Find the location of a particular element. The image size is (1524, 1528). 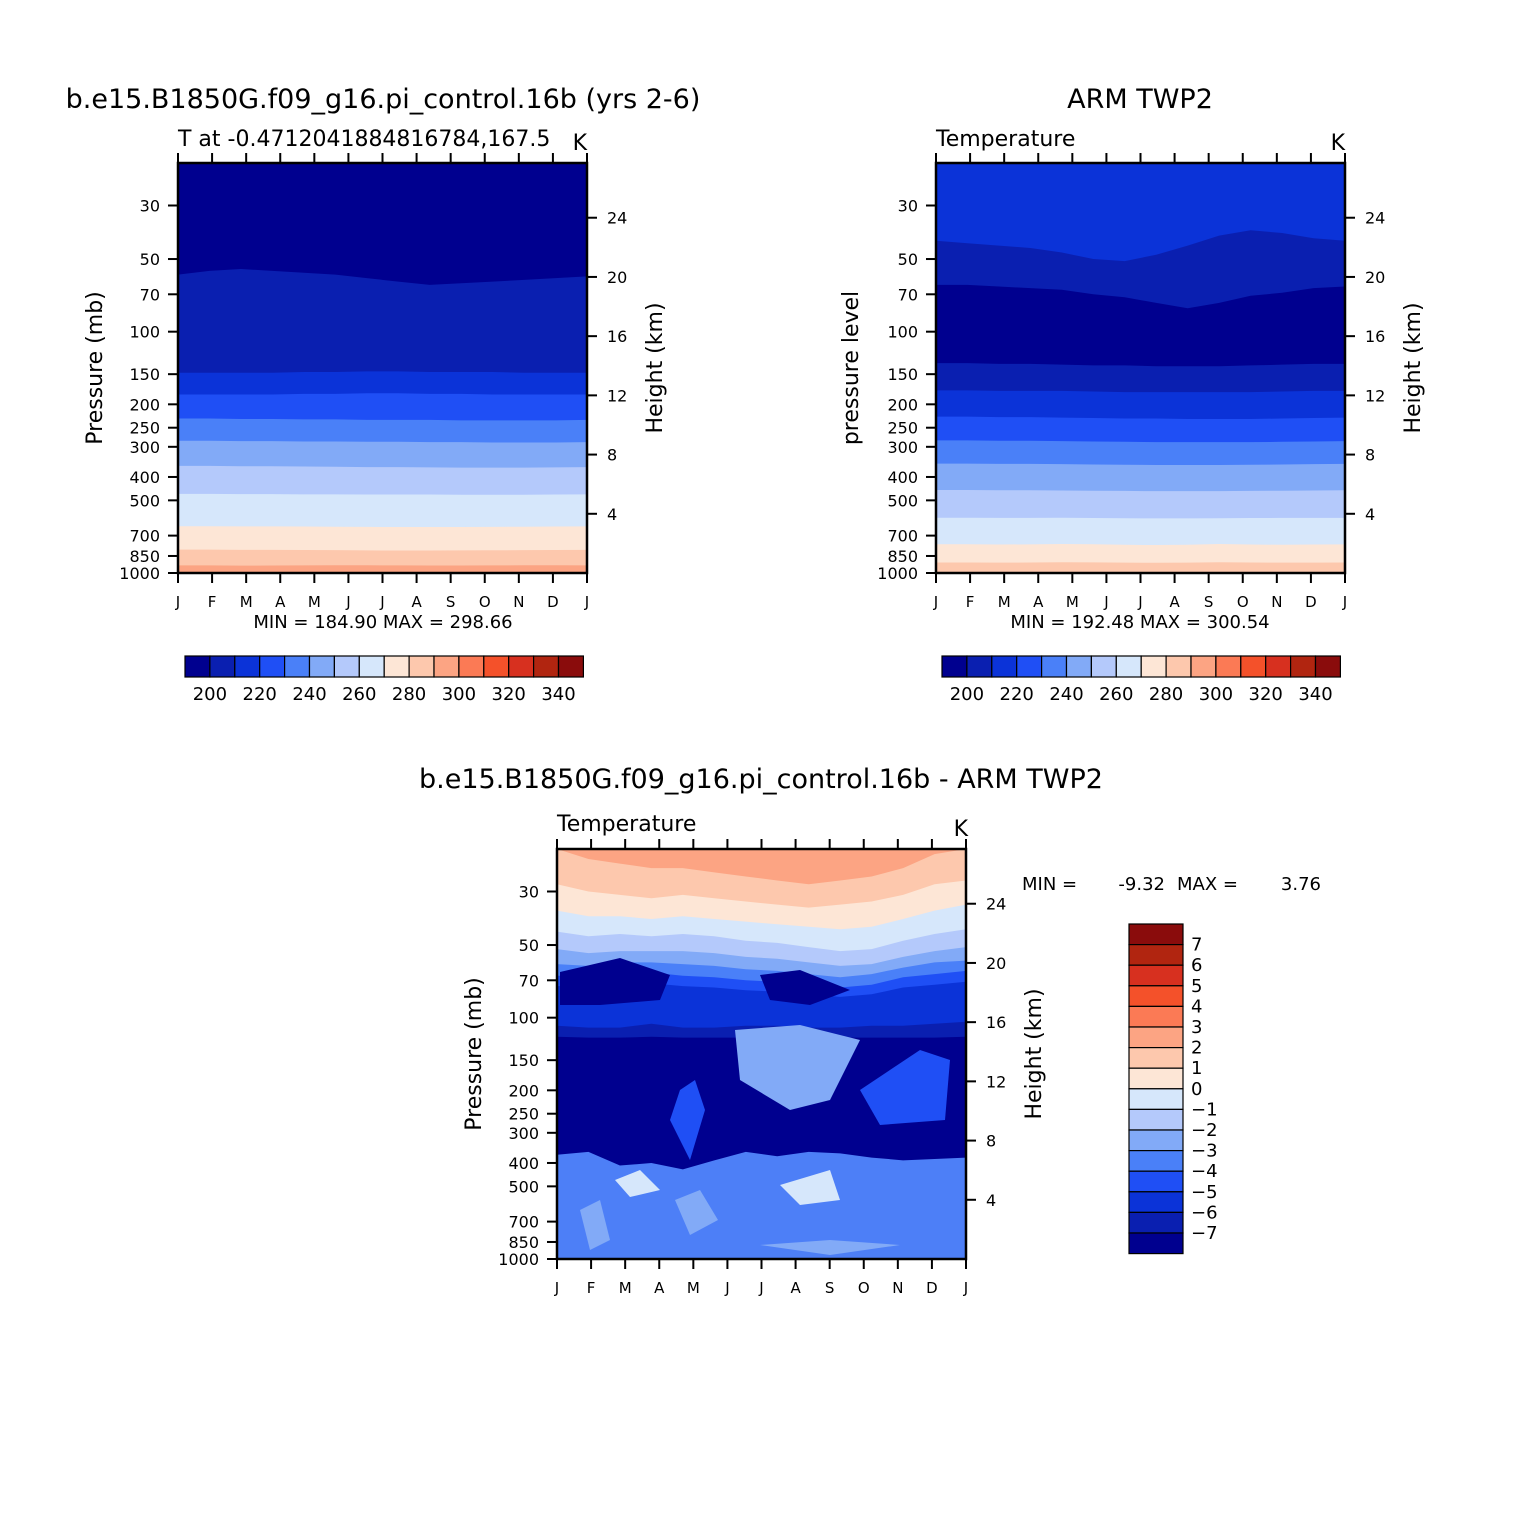

panel-obs-y2label: Height (km) is located at coordinates (1413, 367).